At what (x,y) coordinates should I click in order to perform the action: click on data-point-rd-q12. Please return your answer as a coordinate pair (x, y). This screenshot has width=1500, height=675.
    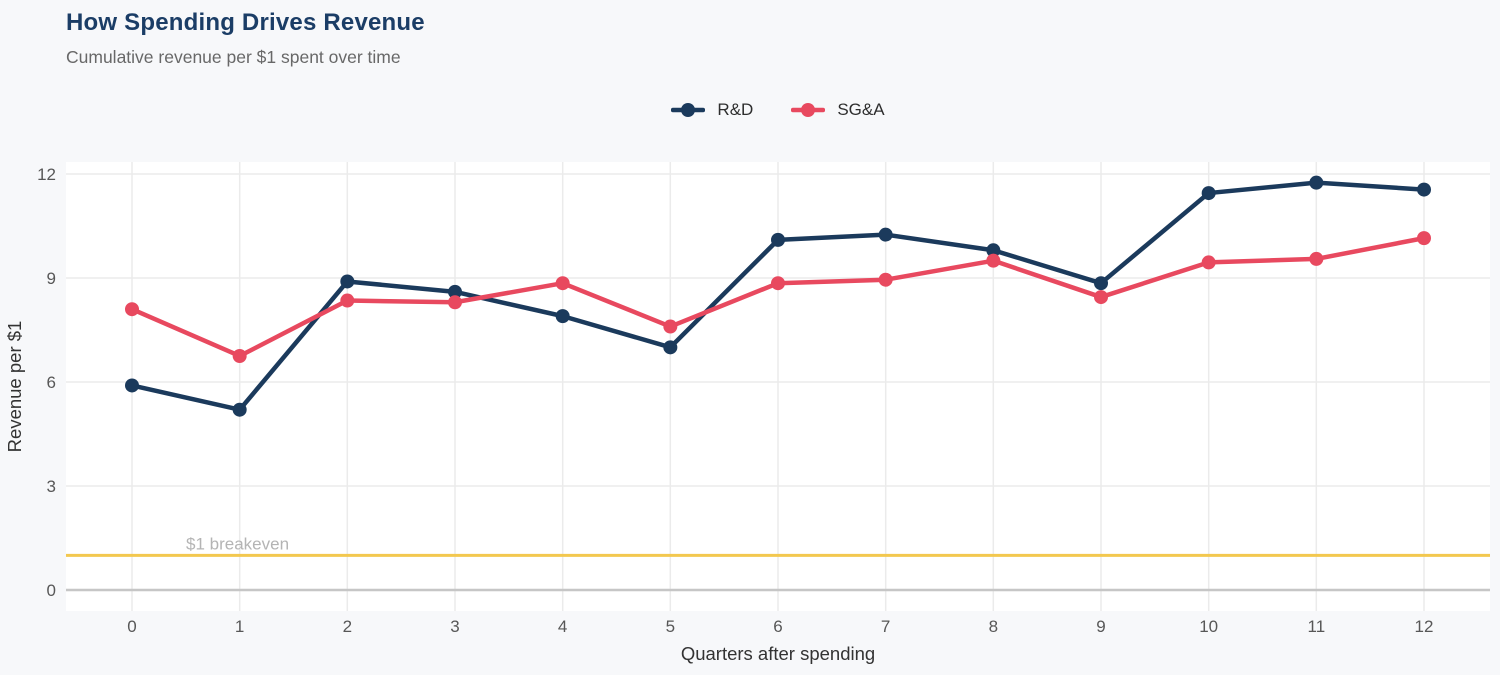
    Looking at the image, I should click on (1424, 189).